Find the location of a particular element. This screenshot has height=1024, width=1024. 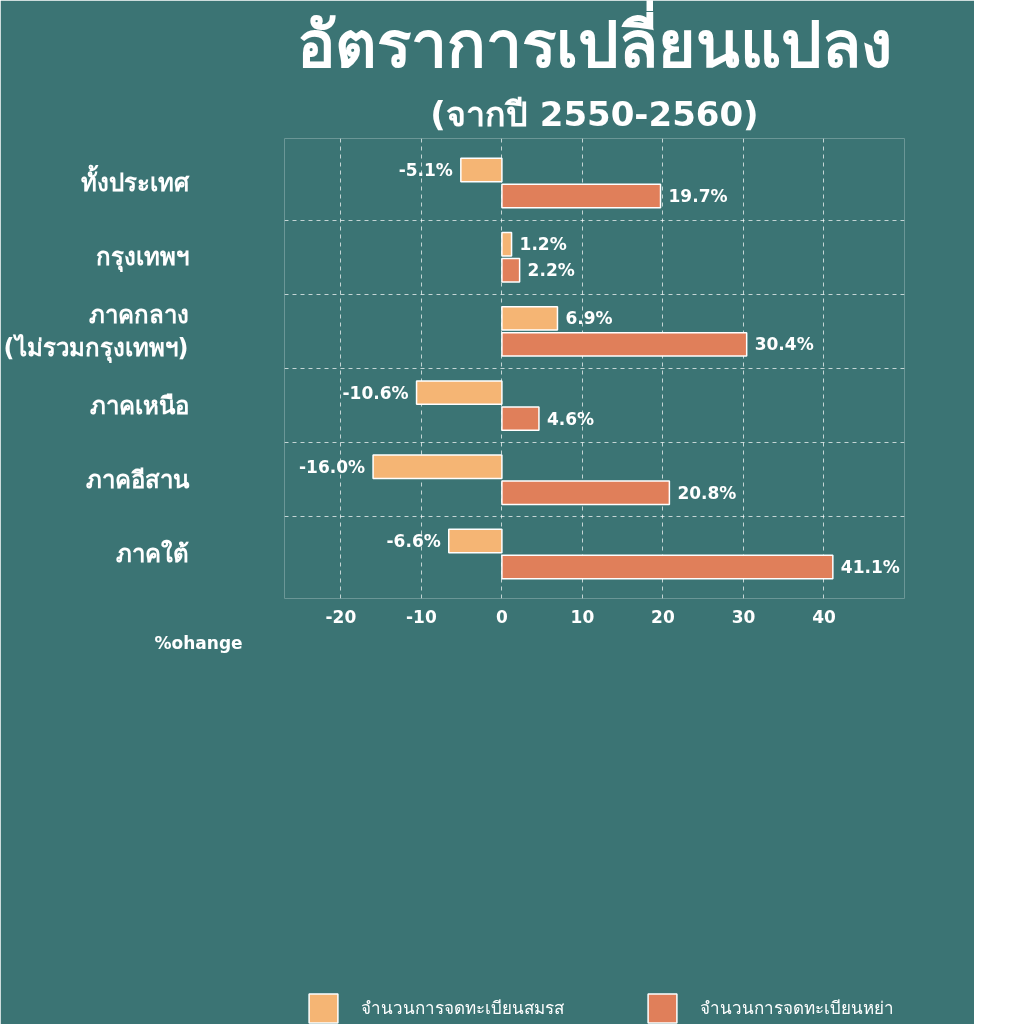

x-tick-label: -20 is located at coordinates (341, 616).